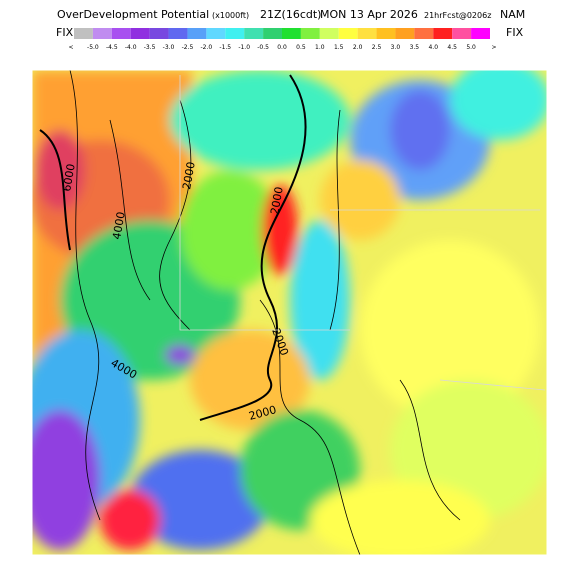  I want to click on legend-label: -4.5, so click(112, 47).